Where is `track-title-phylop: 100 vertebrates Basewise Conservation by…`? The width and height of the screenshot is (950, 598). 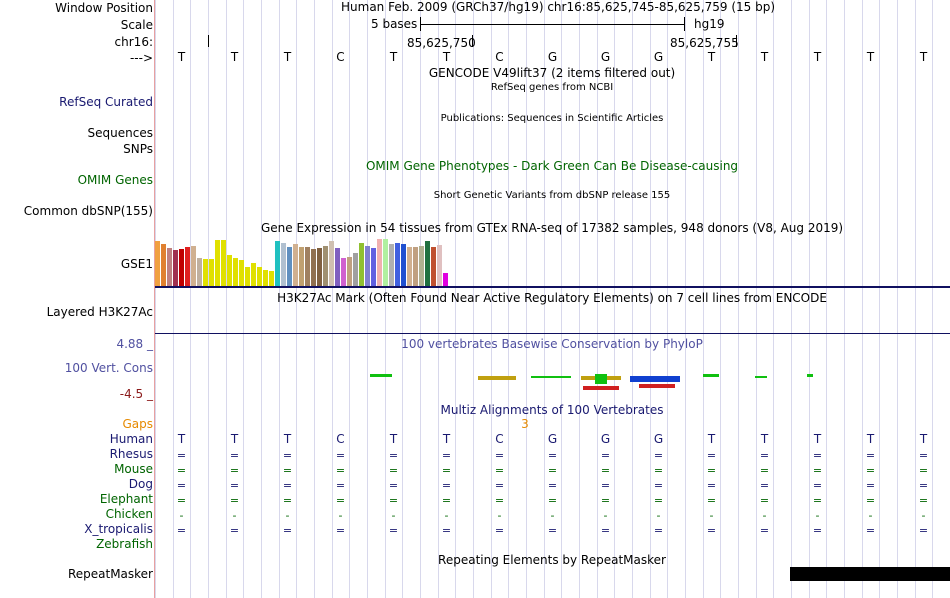 track-title-phylop: 100 vertebrates Basewise Conservation by… is located at coordinates (552, 344).